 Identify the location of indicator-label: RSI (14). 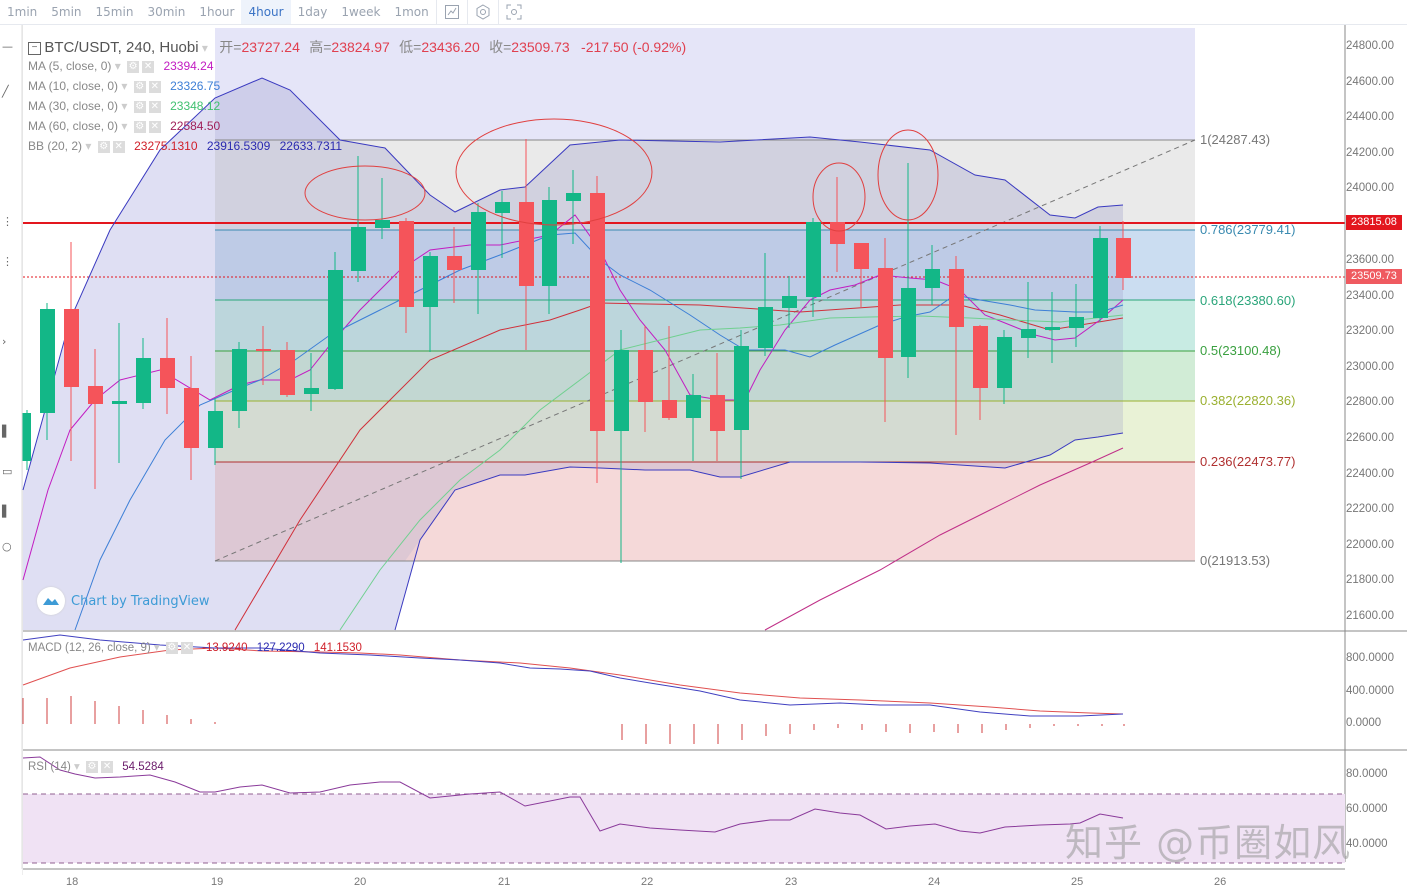
(49, 767).